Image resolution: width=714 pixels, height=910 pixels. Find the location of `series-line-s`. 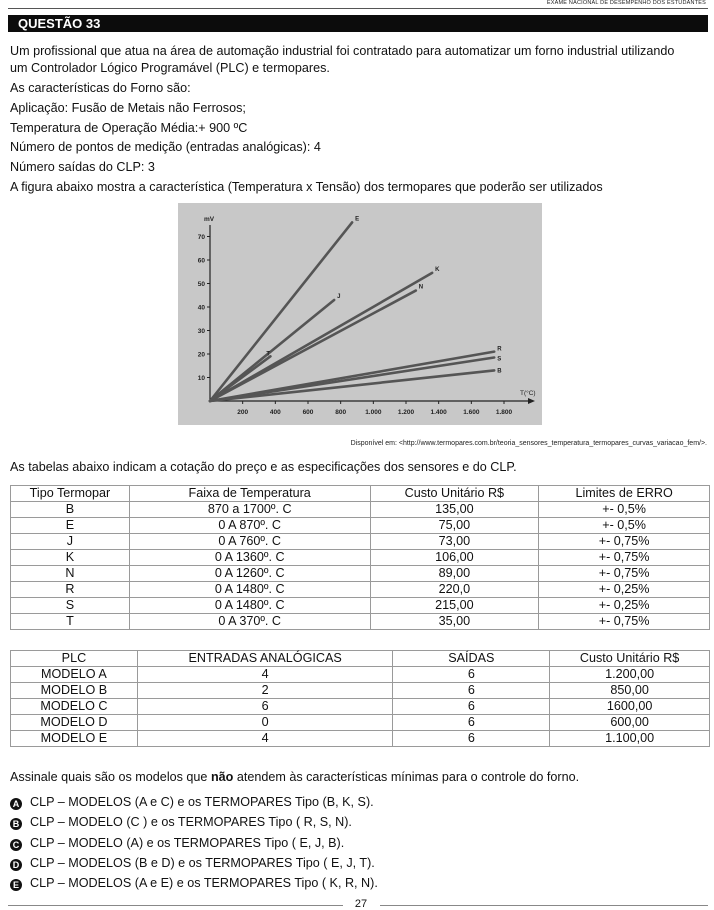

series-line-s is located at coordinates (352, 379).